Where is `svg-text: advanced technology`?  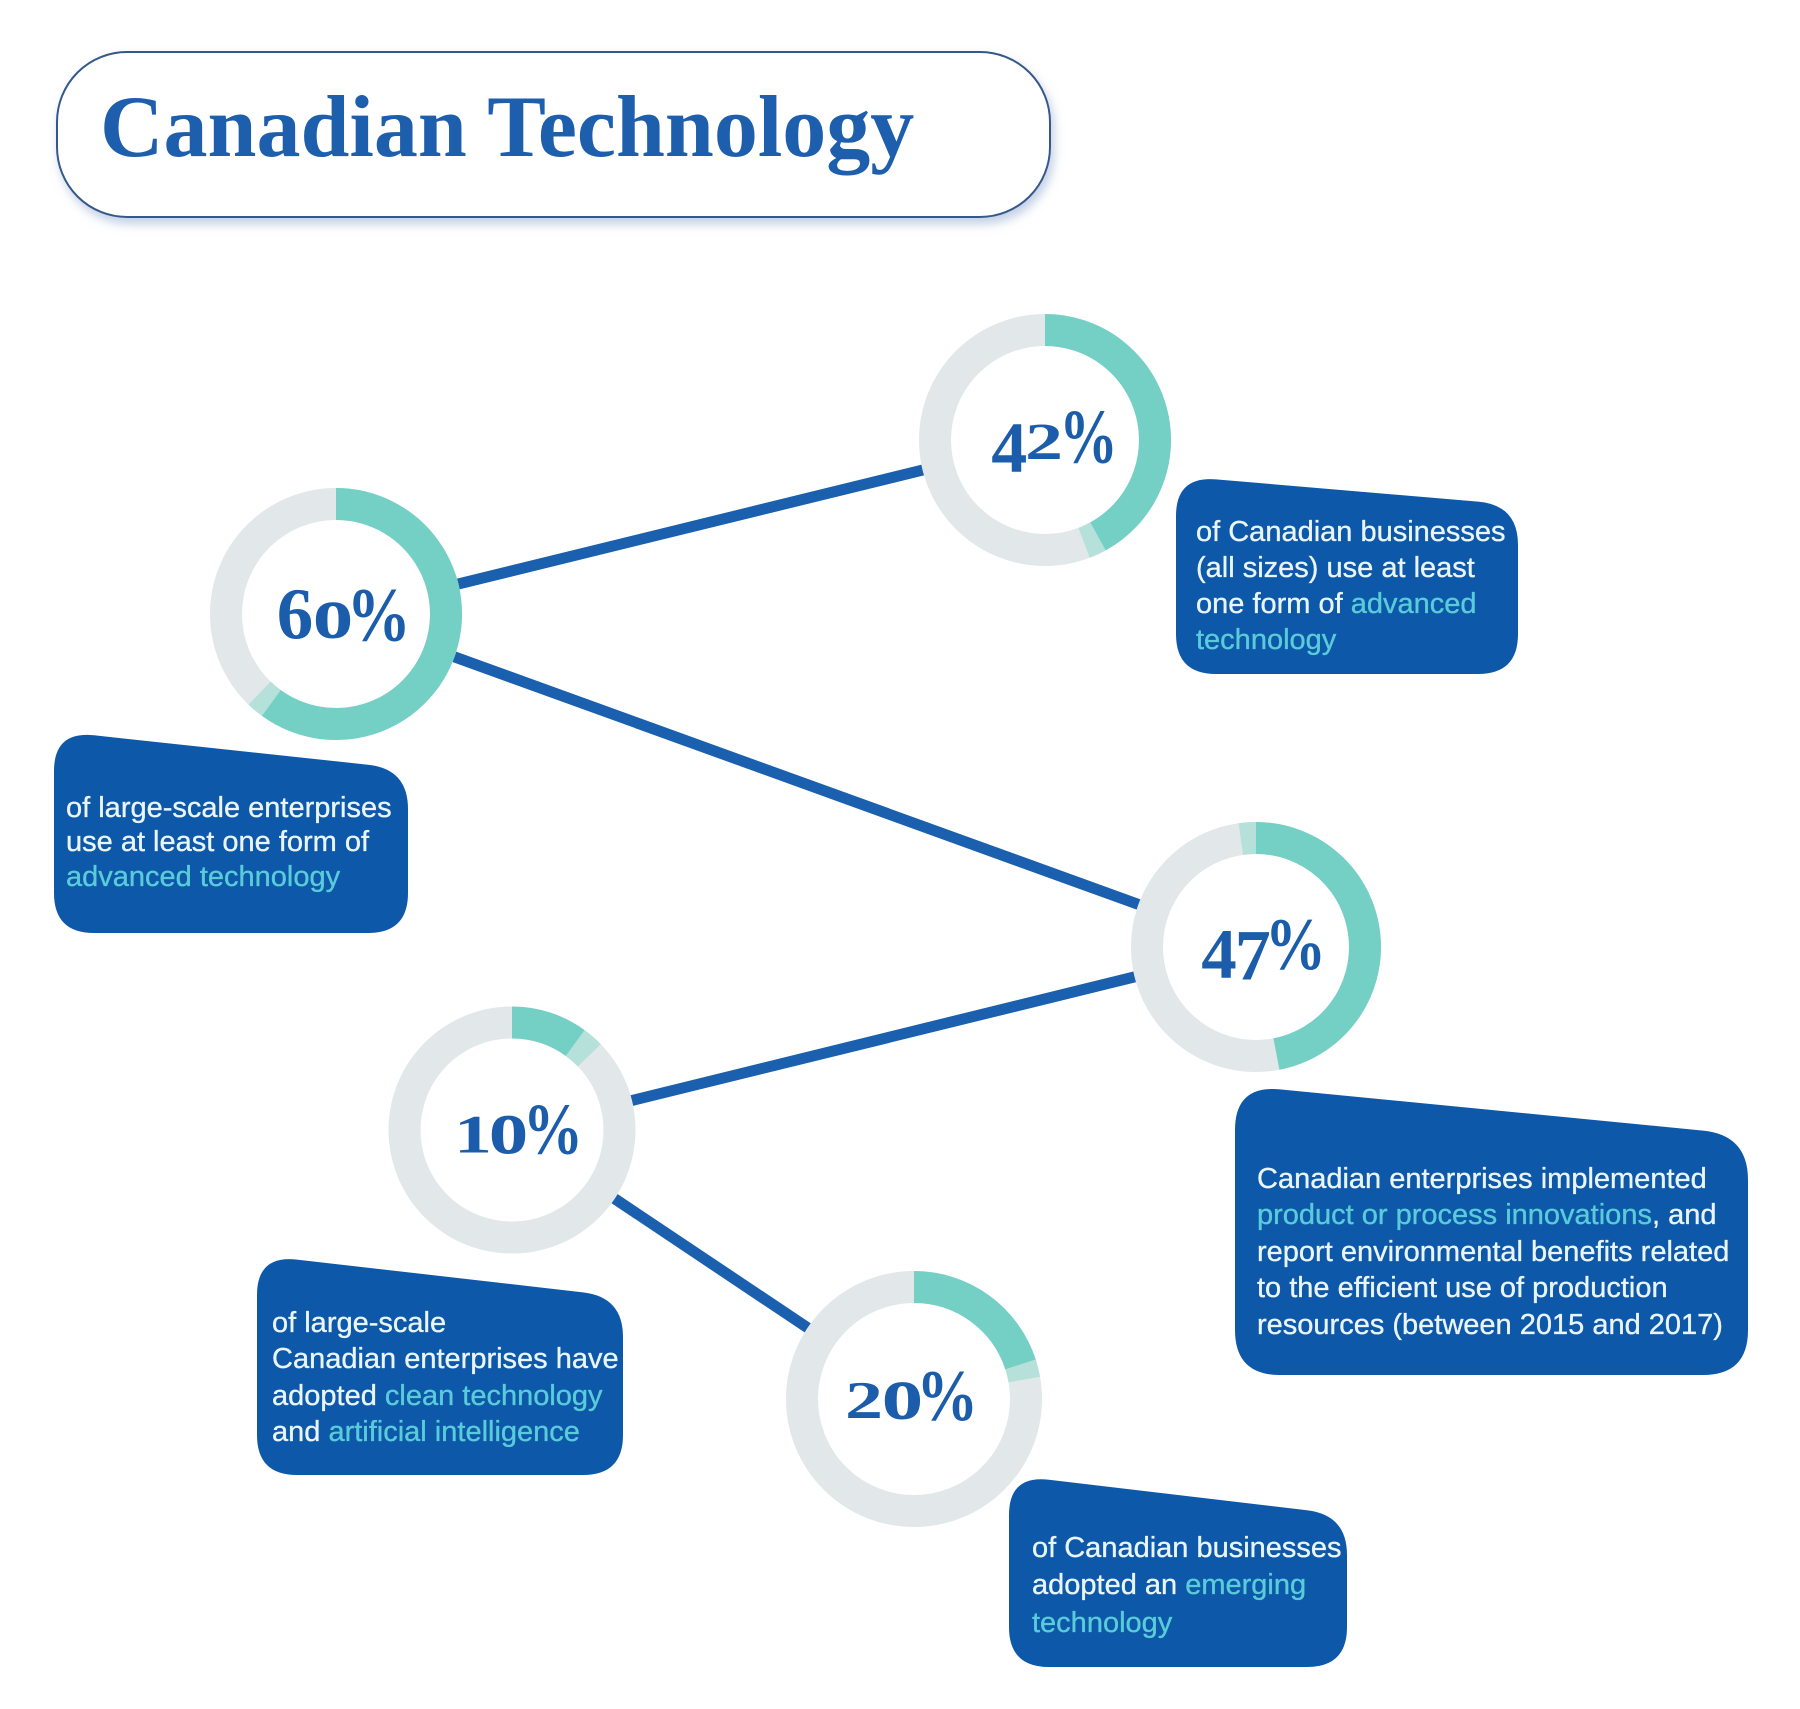 svg-text: advanced technology is located at coordinates (203, 877).